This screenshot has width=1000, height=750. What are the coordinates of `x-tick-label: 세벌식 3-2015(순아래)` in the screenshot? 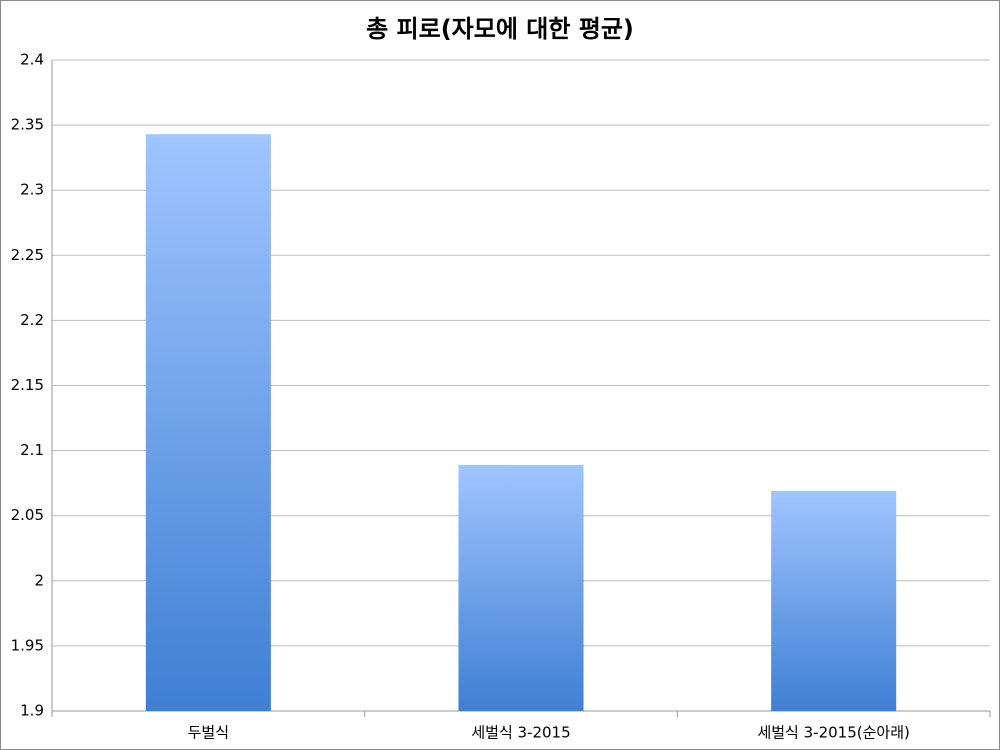 It's located at (833, 733).